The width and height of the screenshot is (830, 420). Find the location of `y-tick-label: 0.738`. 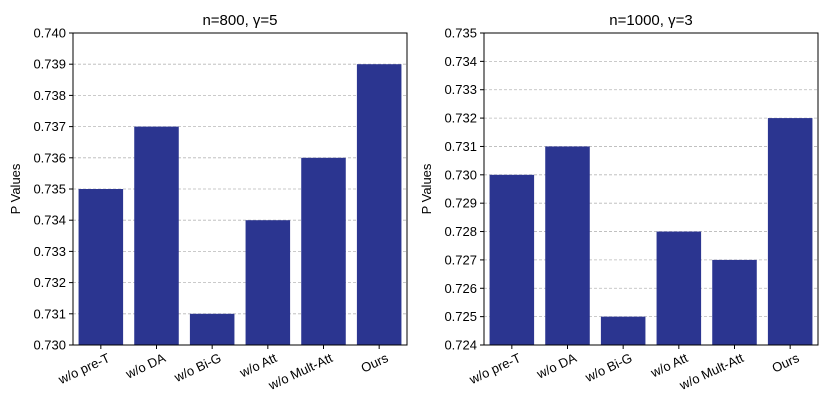

y-tick-label: 0.738 is located at coordinates (49, 95).